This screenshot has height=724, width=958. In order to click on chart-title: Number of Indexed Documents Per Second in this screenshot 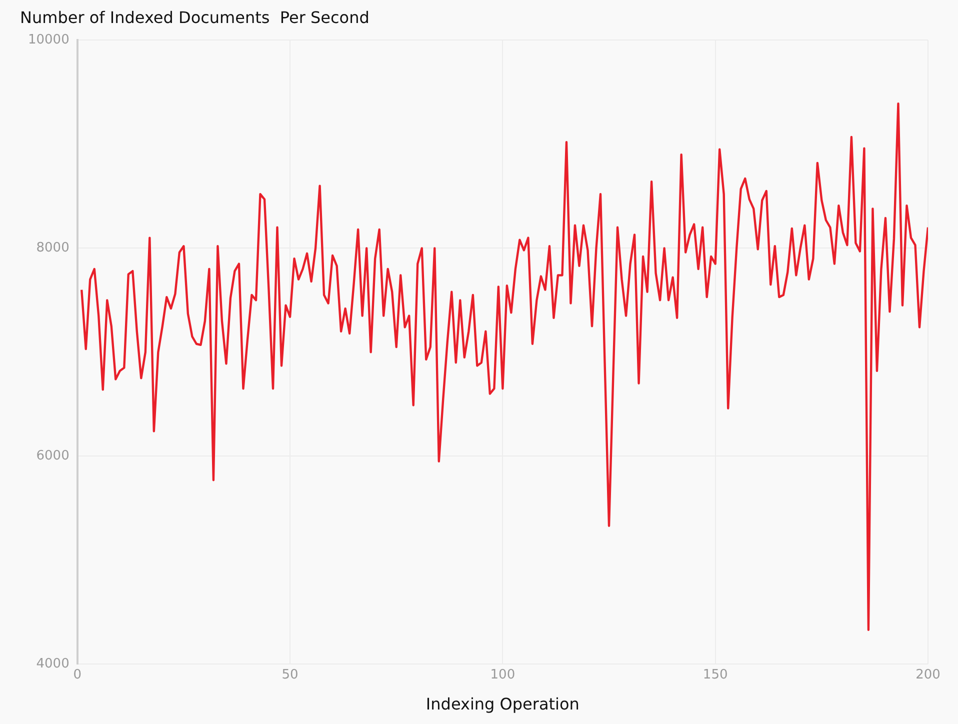, I will do `click(195, 17)`.